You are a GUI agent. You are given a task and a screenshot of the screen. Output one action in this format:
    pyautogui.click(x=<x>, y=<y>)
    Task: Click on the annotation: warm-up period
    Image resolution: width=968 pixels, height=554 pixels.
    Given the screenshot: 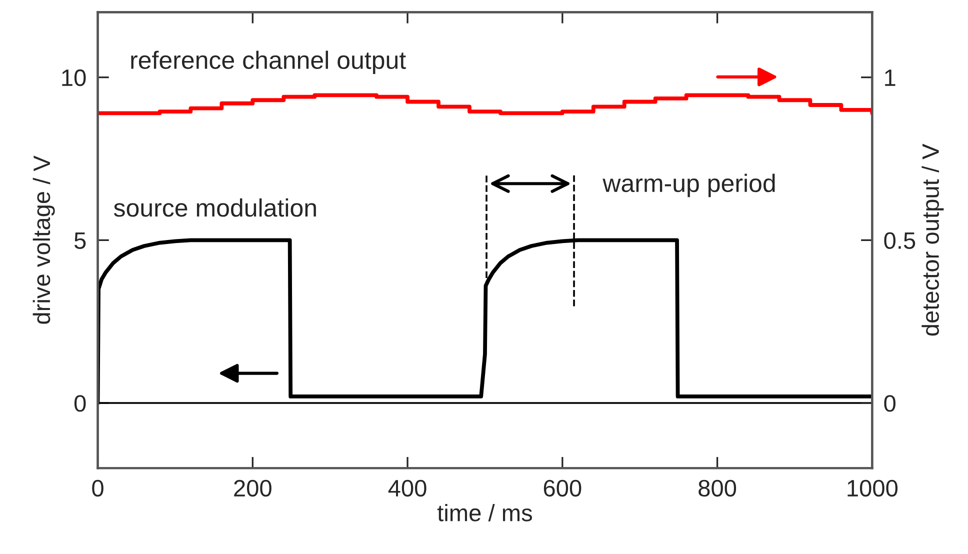 What is the action you would take?
    pyautogui.click(x=688, y=186)
    